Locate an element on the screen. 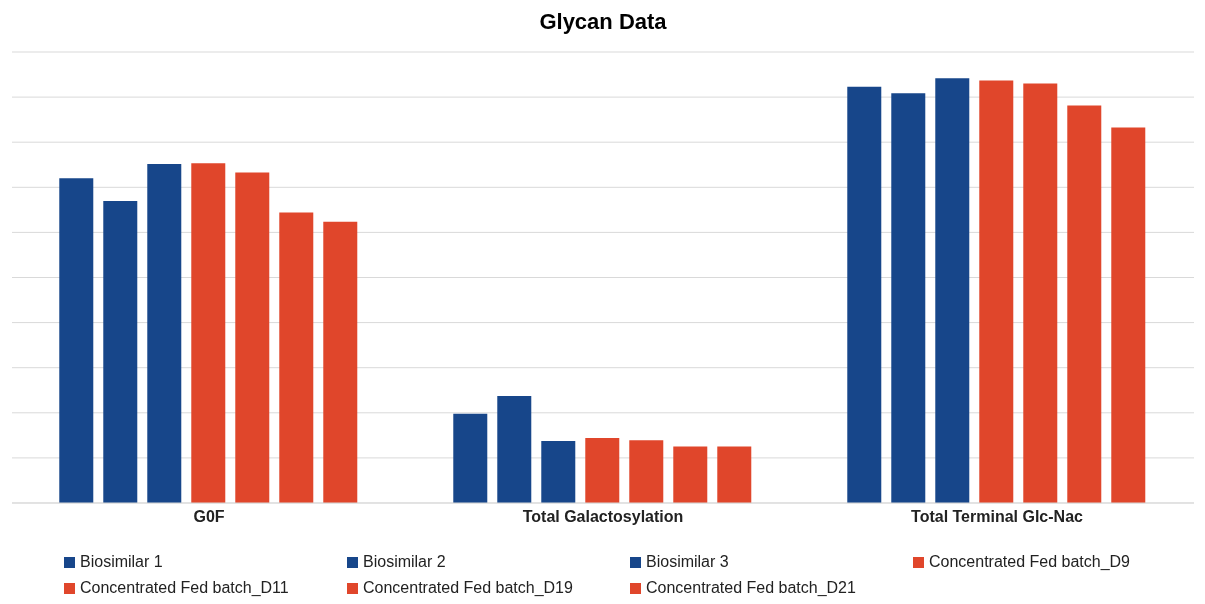 Image resolution: width=1205 pixels, height=604 pixels. legend-label: Concentrated Fed batch_D9 is located at coordinates (1030, 562).